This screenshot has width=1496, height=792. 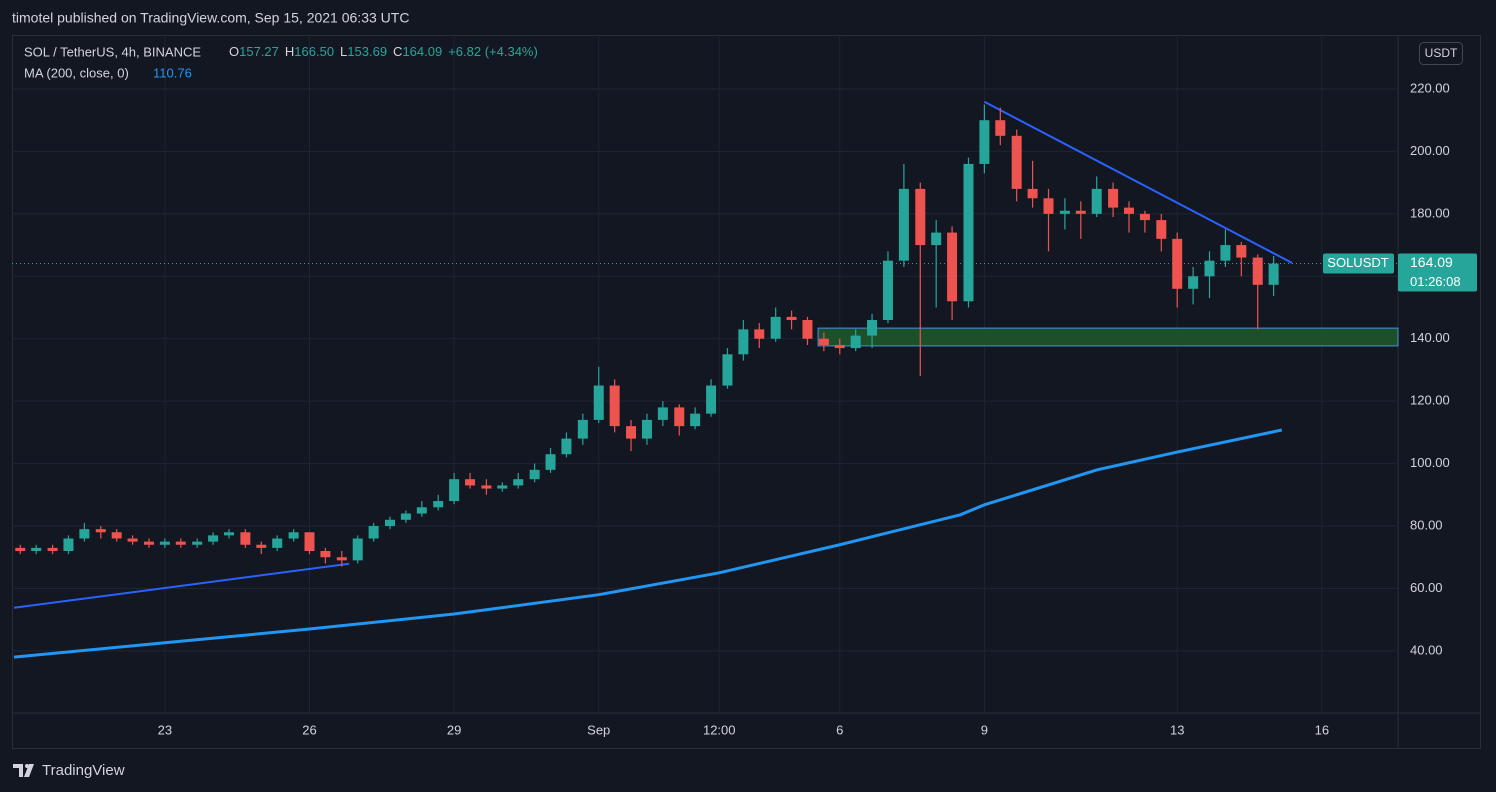 I want to click on y-tick-label: 80.00, so click(x=1426, y=524).